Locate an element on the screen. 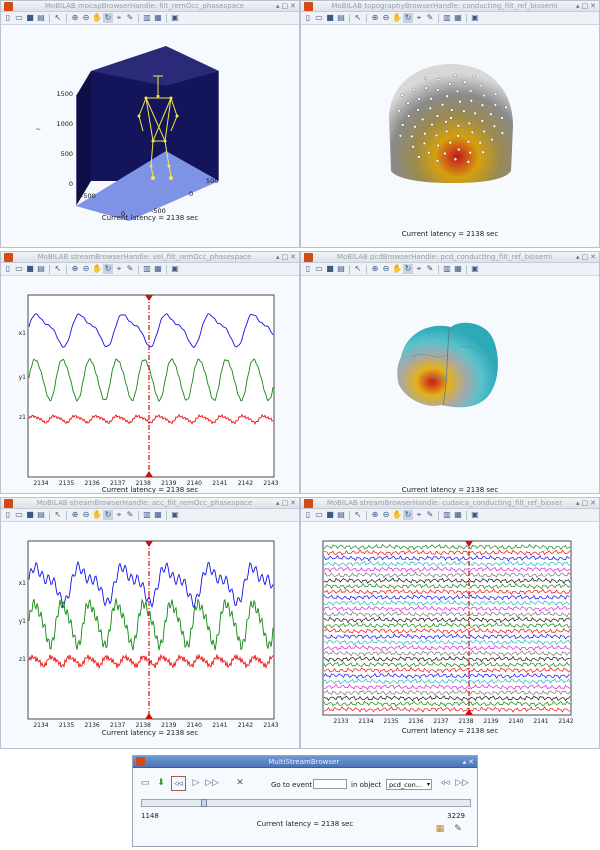 This screenshot has height=850, width=600. object-select: pcd_con... ▾ is located at coordinates (409, 784).